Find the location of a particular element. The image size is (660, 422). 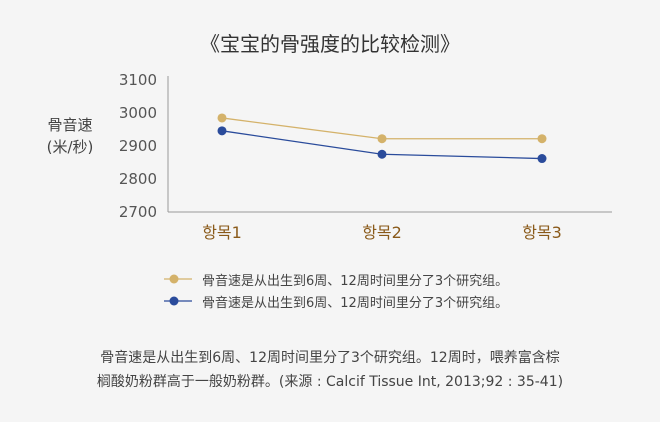

y-tick-label: 2800 is located at coordinates (138, 179).